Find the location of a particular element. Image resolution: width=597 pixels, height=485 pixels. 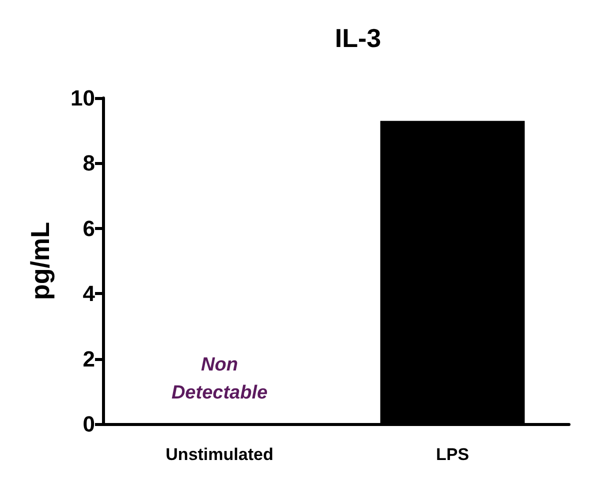

x-tick-label: Unstimulated is located at coordinates (220, 454).